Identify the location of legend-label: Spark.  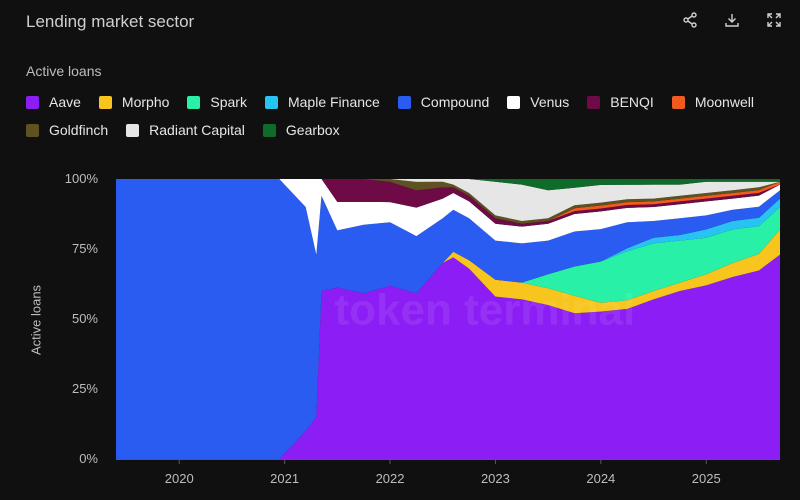
(228, 102).